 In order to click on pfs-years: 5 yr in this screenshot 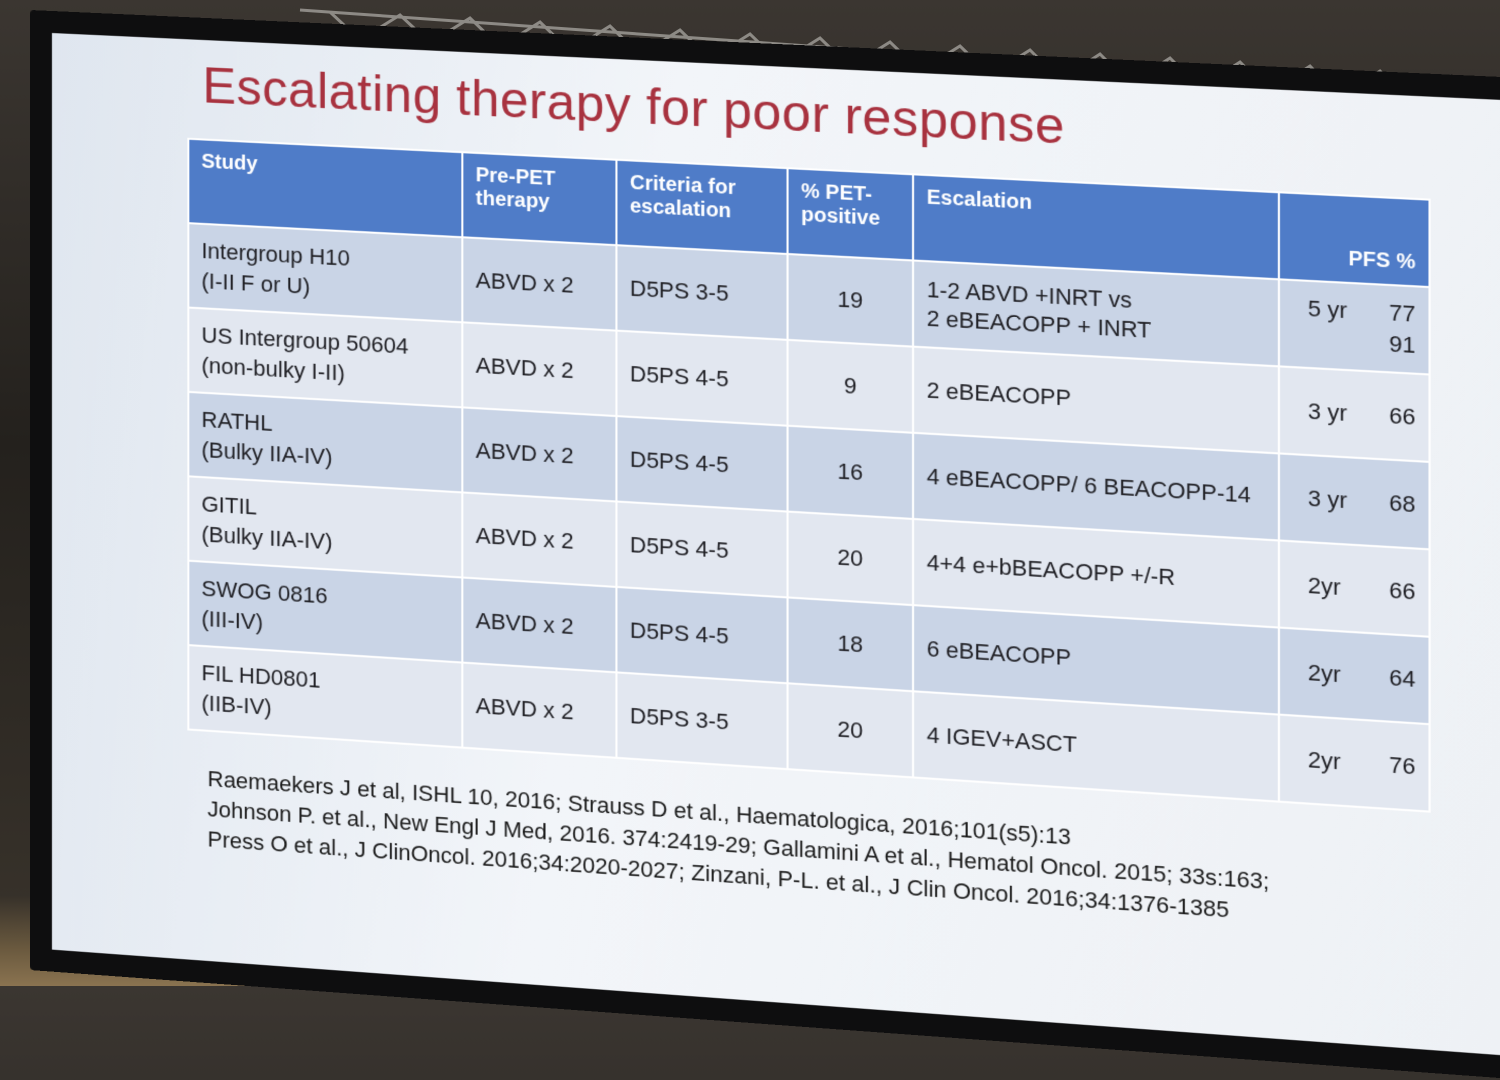, I will do `click(1340, 310)`.